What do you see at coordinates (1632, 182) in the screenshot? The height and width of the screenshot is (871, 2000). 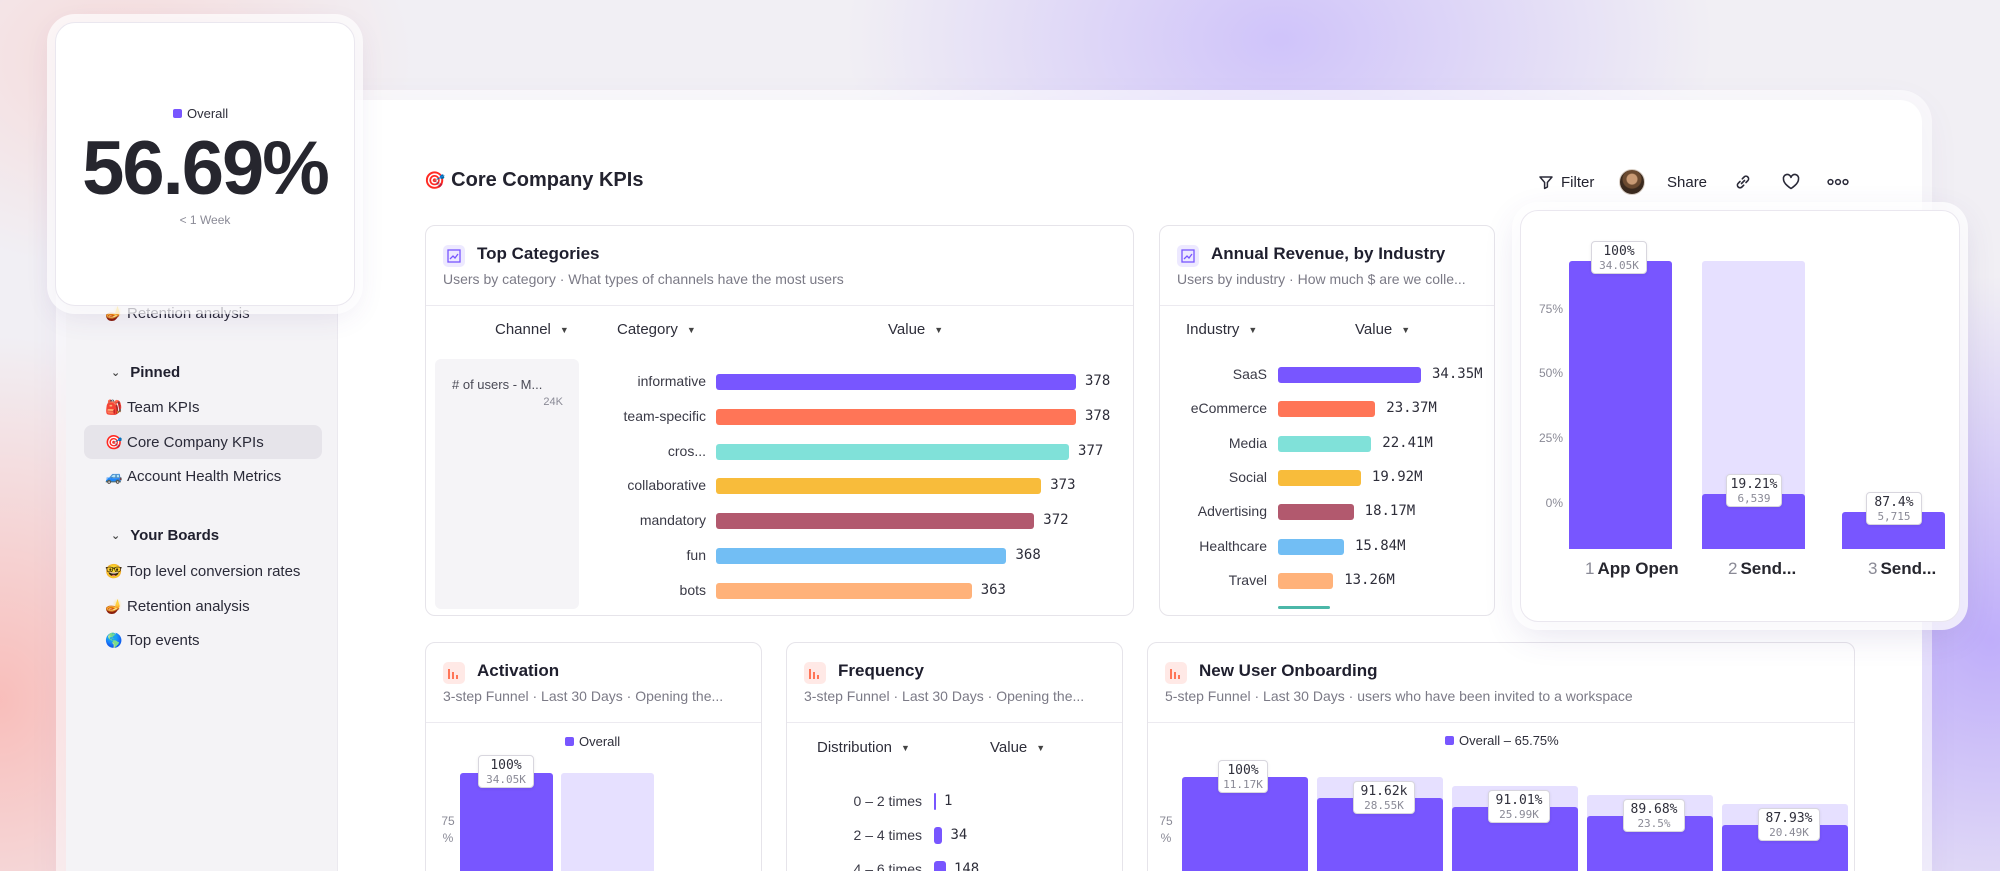 I see `avatar` at bounding box center [1632, 182].